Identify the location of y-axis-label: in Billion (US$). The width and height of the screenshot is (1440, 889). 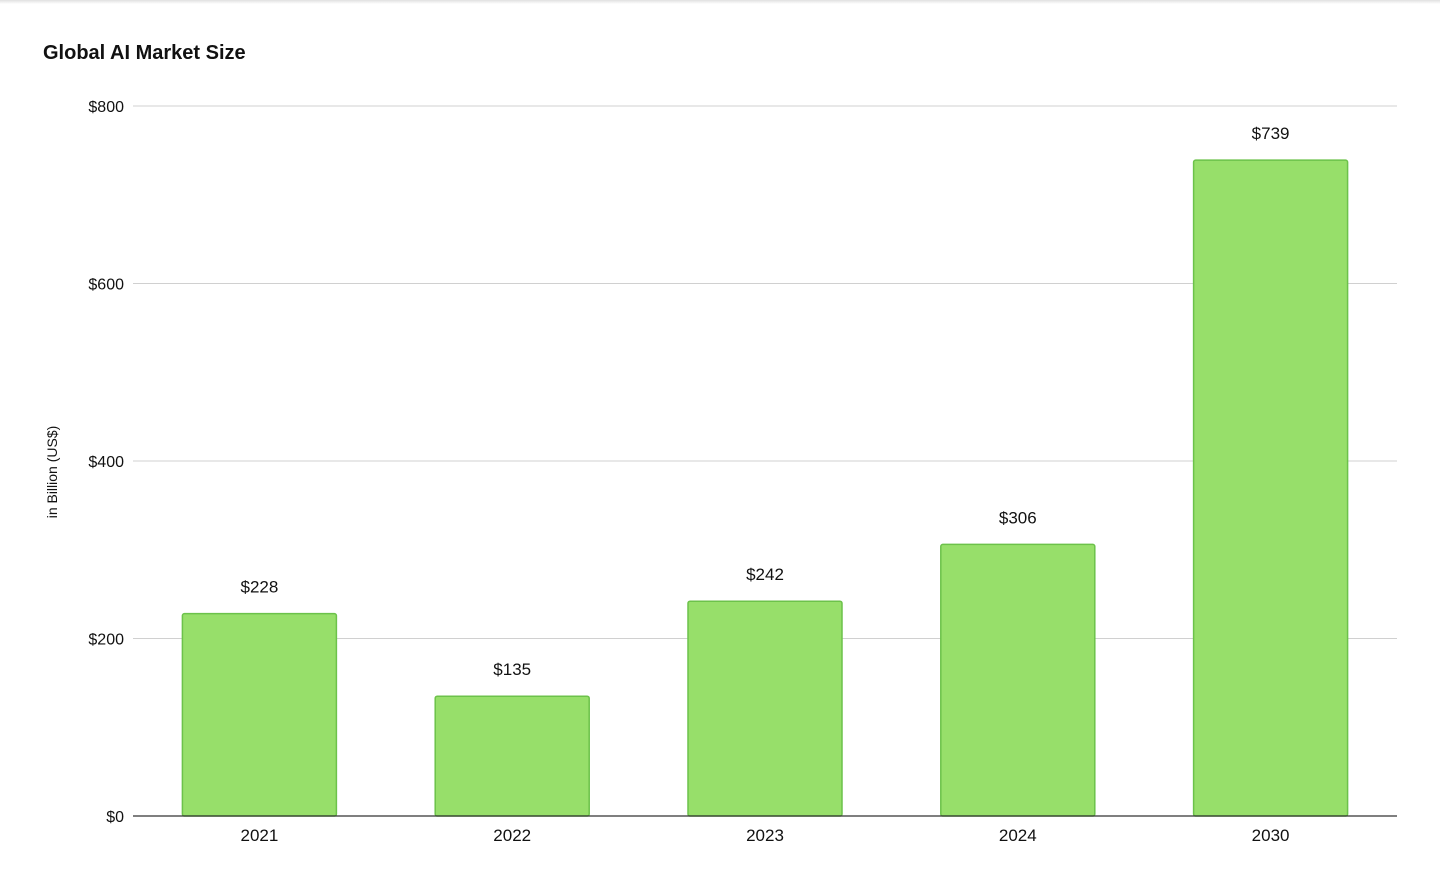
(52, 472).